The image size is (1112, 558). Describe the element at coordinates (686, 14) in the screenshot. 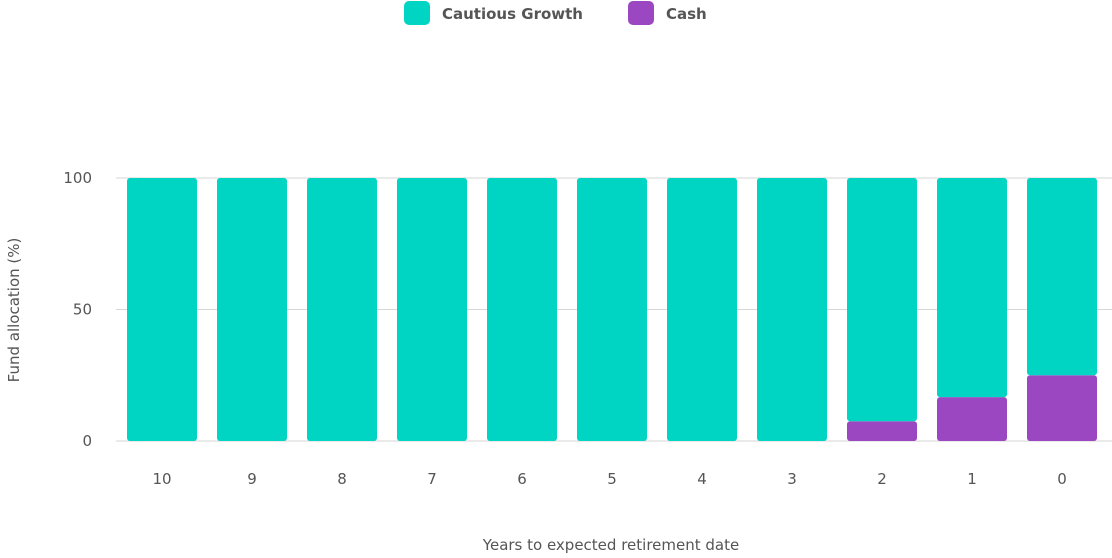

I see `legend-label: Cash` at that location.